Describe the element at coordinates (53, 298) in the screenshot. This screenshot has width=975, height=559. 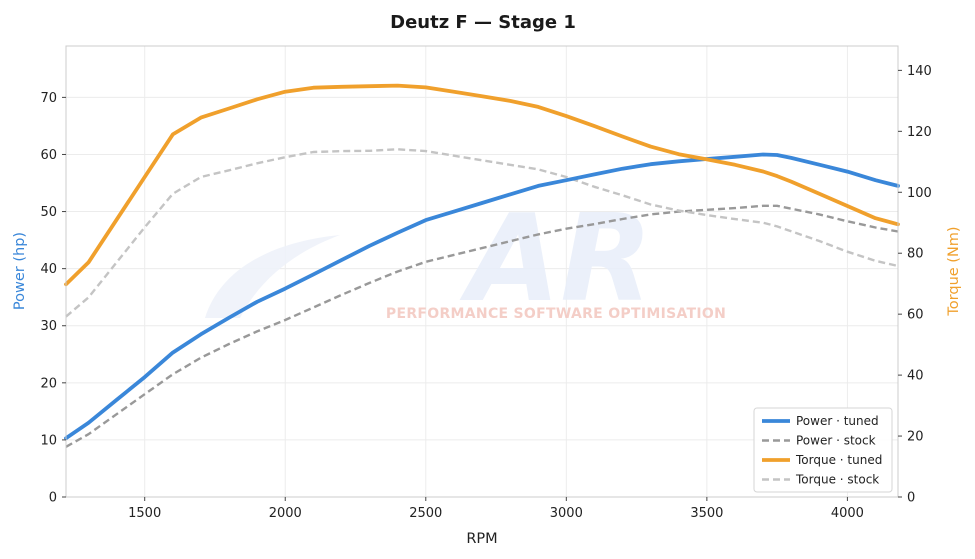
I see `left-y-axis: 0 10 20 30 40 50 60 70` at that location.